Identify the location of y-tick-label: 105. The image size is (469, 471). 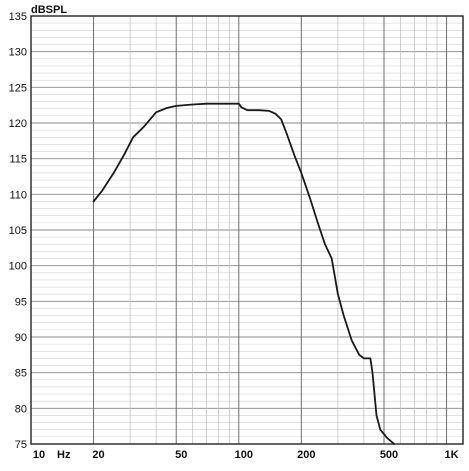
(18, 231).